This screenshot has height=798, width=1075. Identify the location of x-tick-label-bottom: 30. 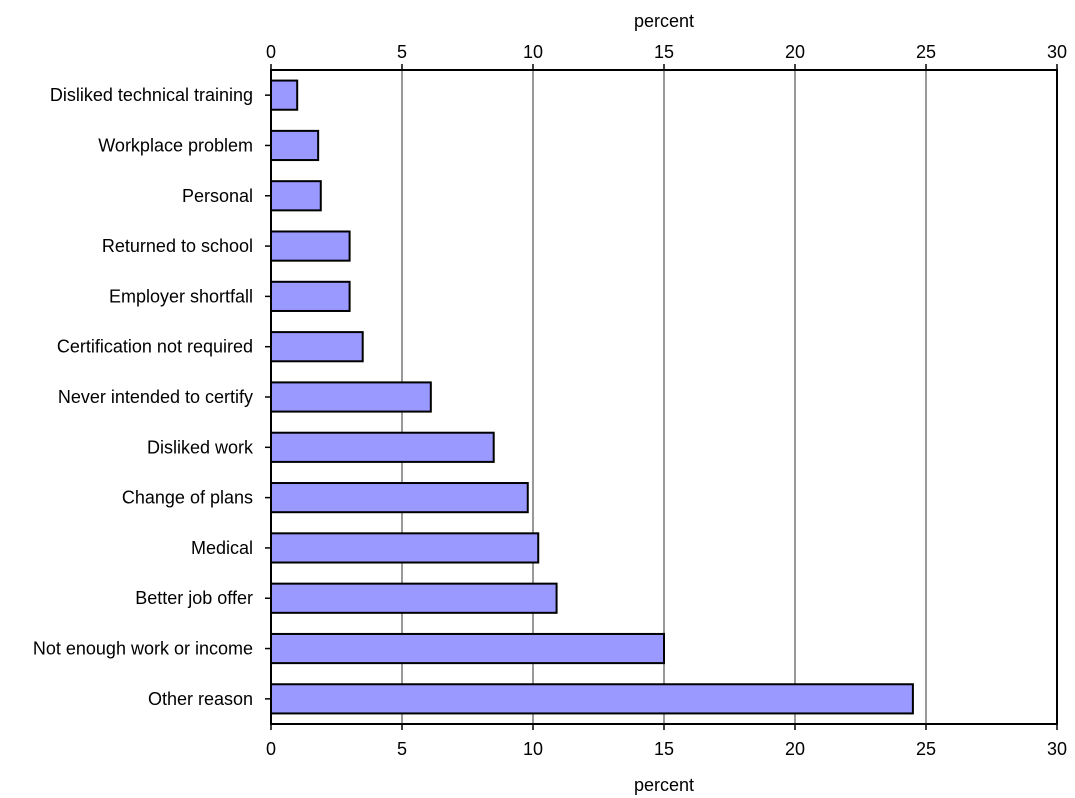
(1057, 749).